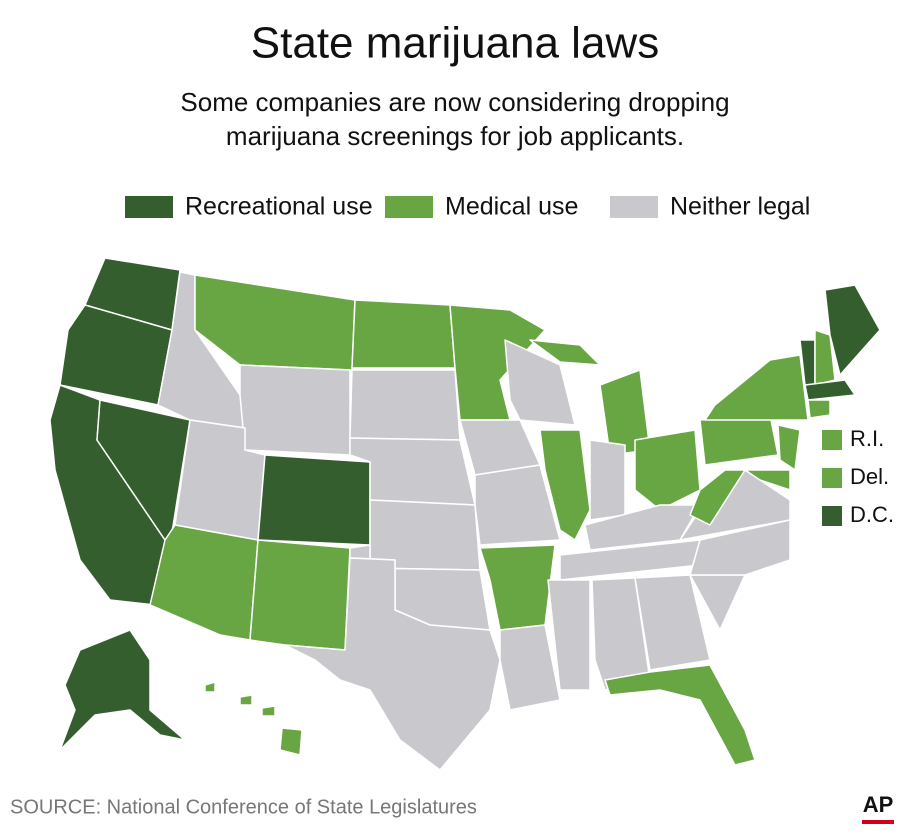 This screenshot has width=901, height=840. What do you see at coordinates (869, 476) in the screenshot?
I see `small-state-label: Del.` at bounding box center [869, 476].